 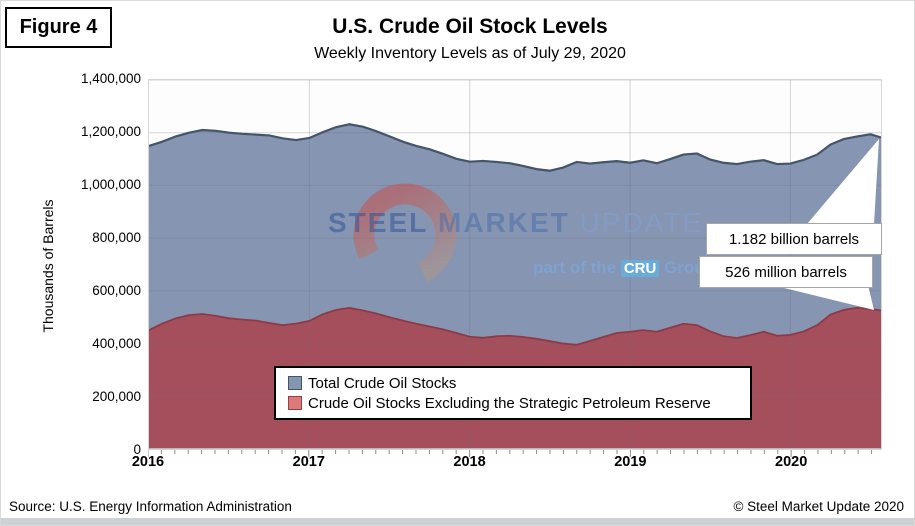 What do you see at coordinates (818, 506) in the screenshot?
I see `copyright-note: © Steel Market Update 2020` at bounding box center [818, 506].